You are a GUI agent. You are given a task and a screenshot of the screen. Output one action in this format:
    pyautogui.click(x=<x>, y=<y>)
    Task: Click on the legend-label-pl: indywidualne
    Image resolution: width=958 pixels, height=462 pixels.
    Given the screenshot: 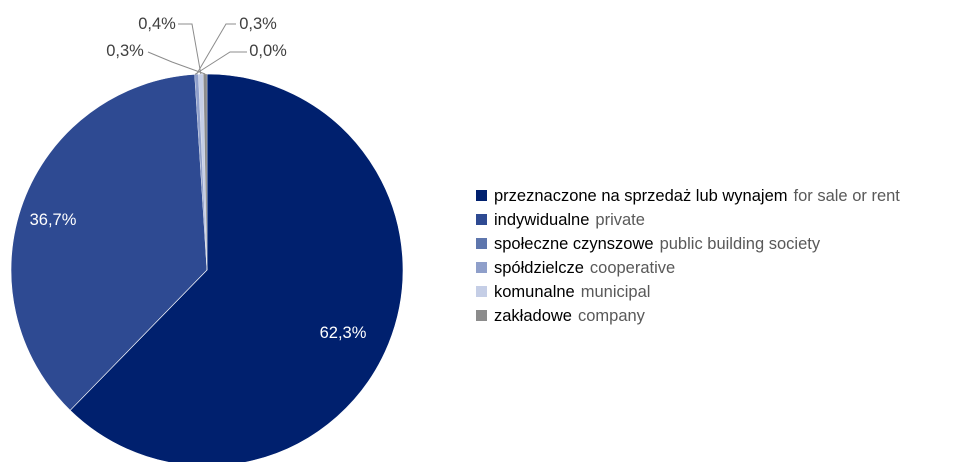 What is the action you would take?
    pyautogui.click(x=542, y=220)
    